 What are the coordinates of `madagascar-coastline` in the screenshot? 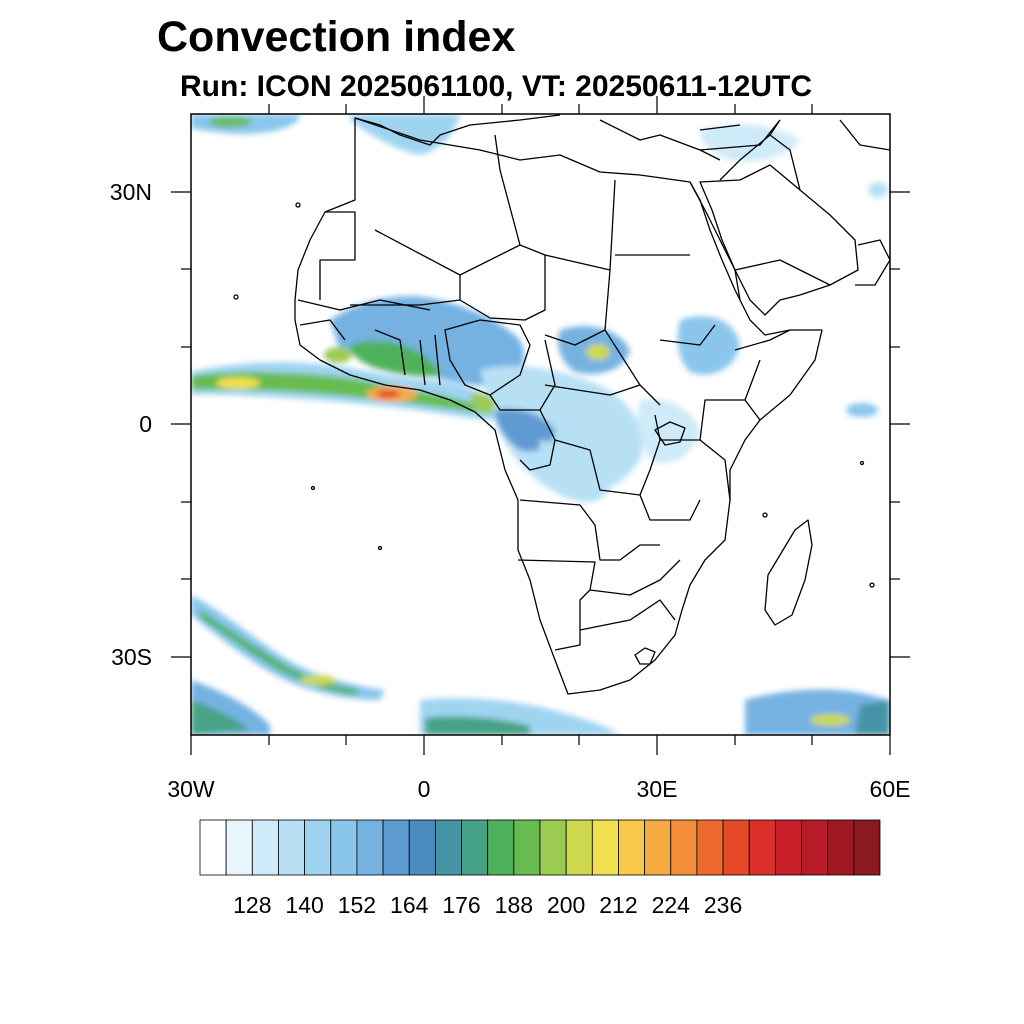 It's located at (788, 572).